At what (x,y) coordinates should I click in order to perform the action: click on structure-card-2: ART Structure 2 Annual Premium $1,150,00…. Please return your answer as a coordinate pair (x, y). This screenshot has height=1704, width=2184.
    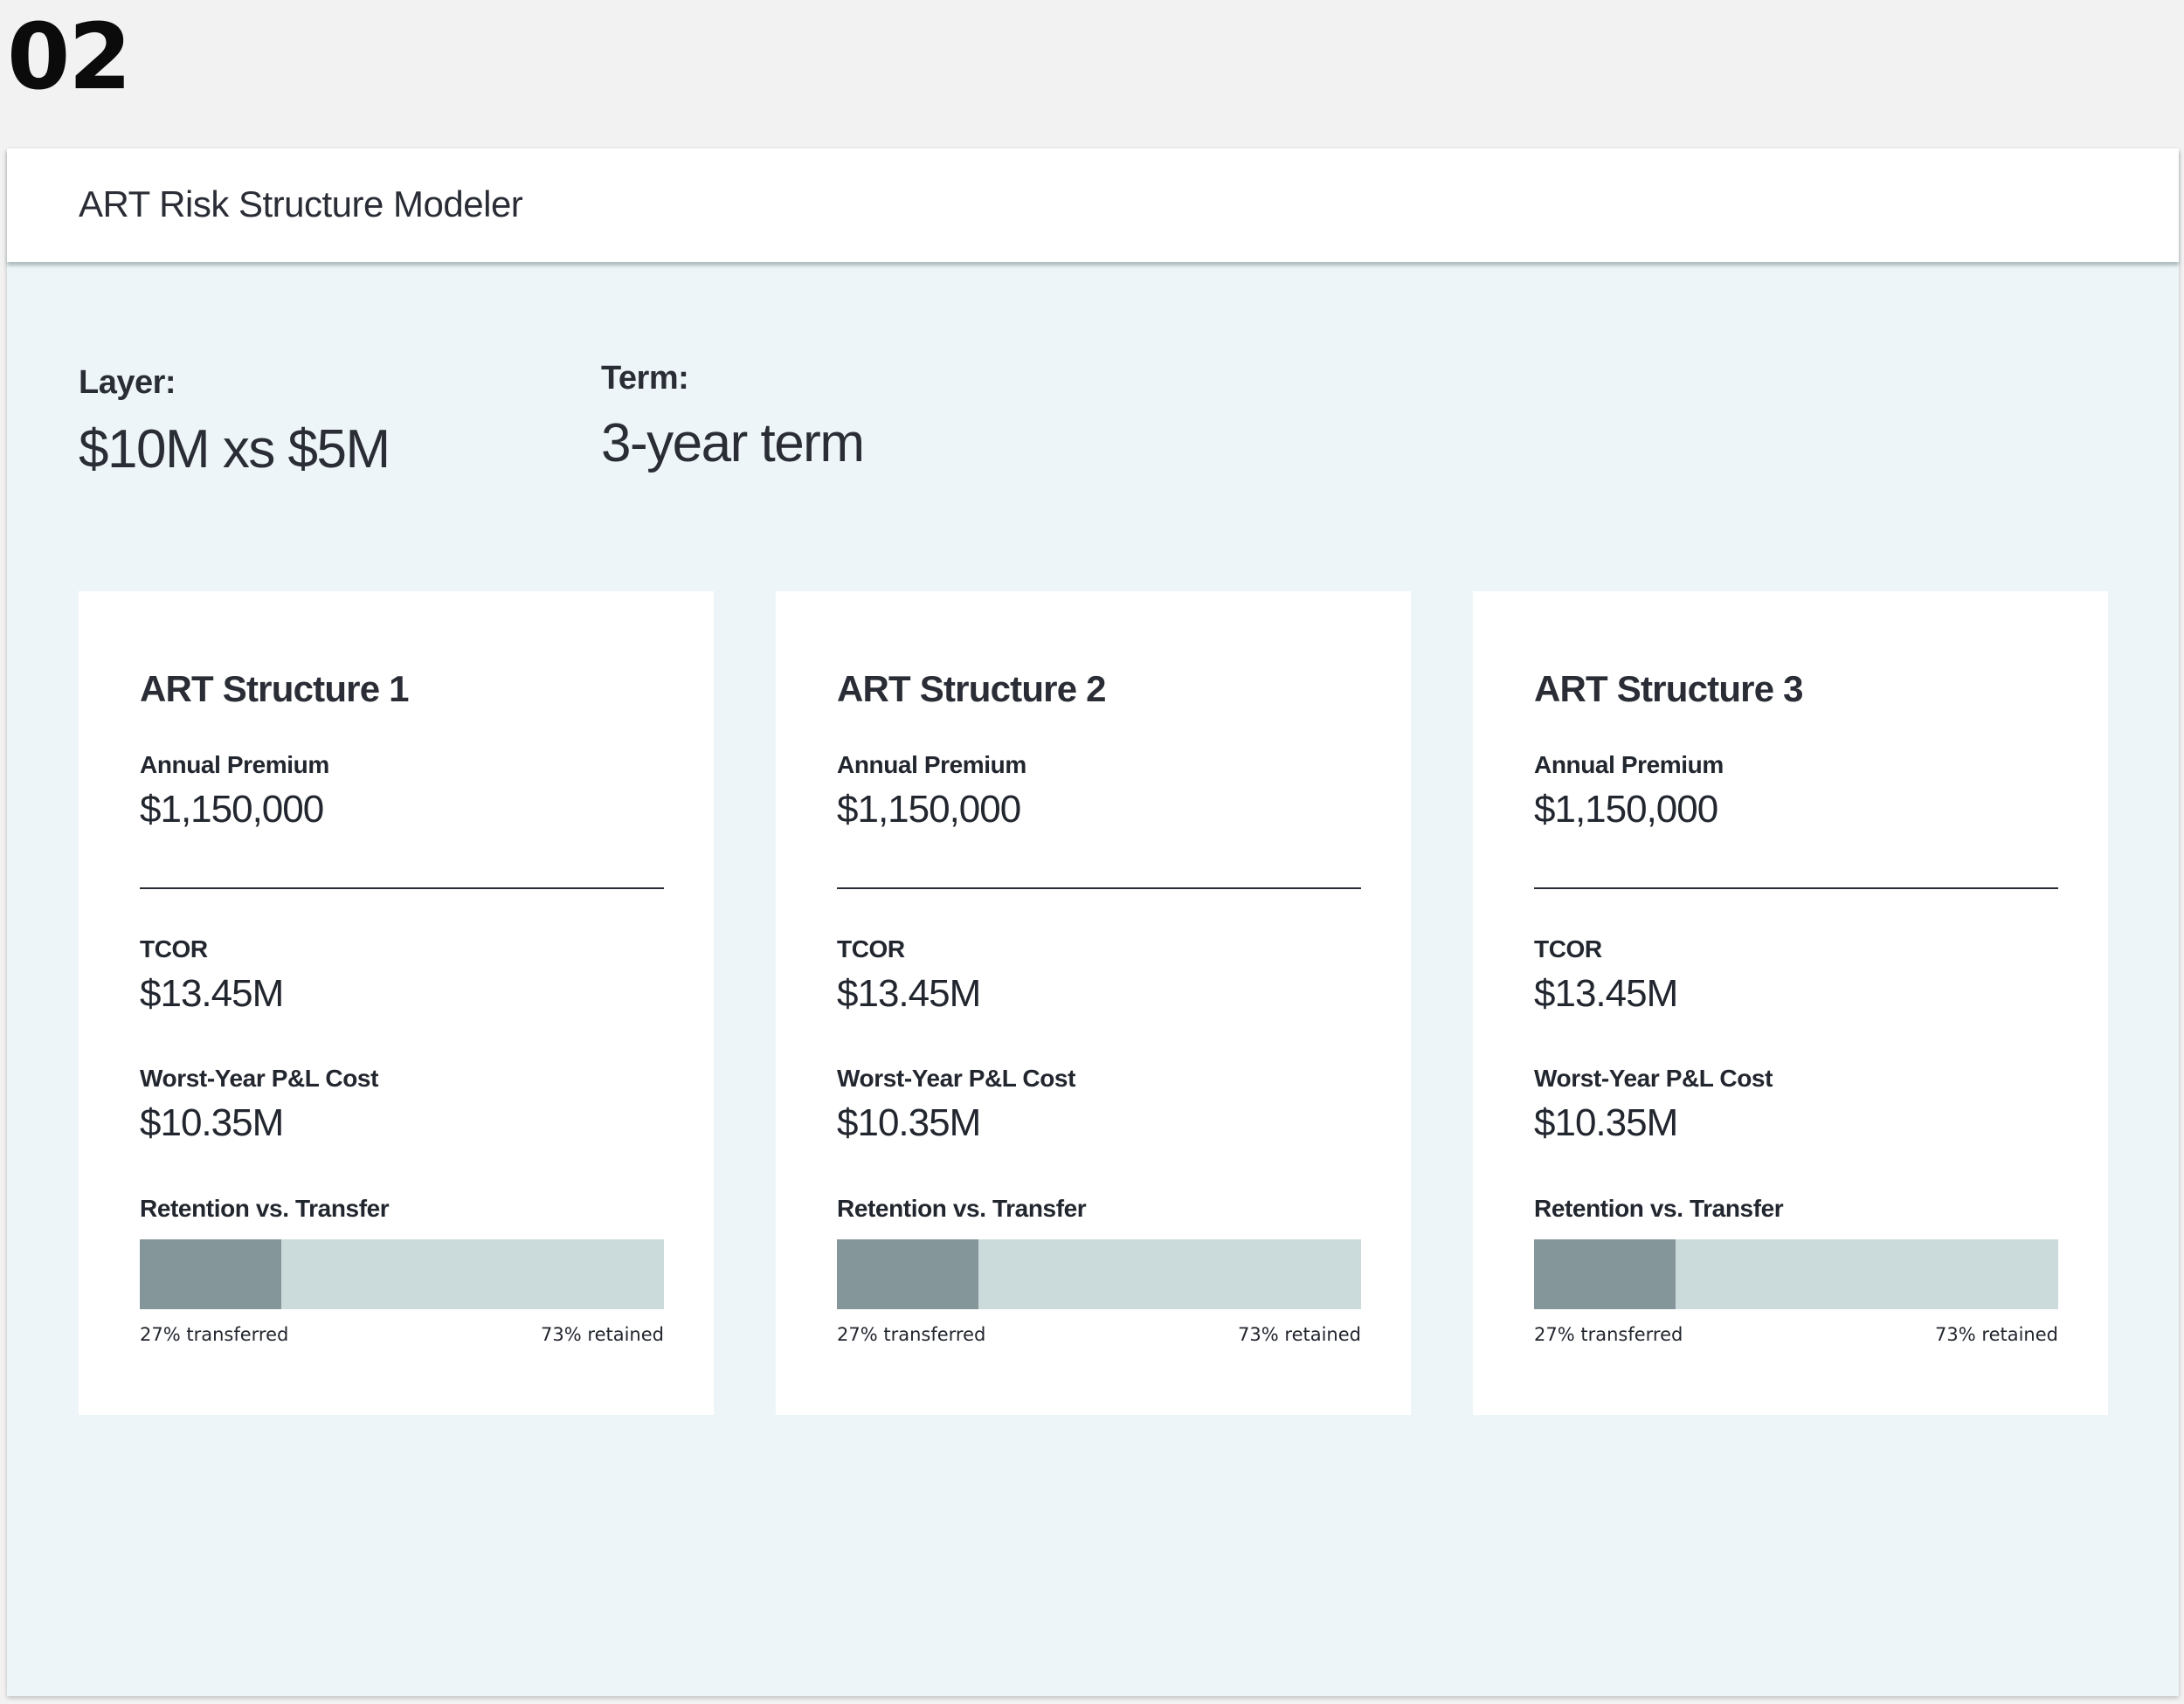
    Looking at the image, I should click on (1093, 1003).